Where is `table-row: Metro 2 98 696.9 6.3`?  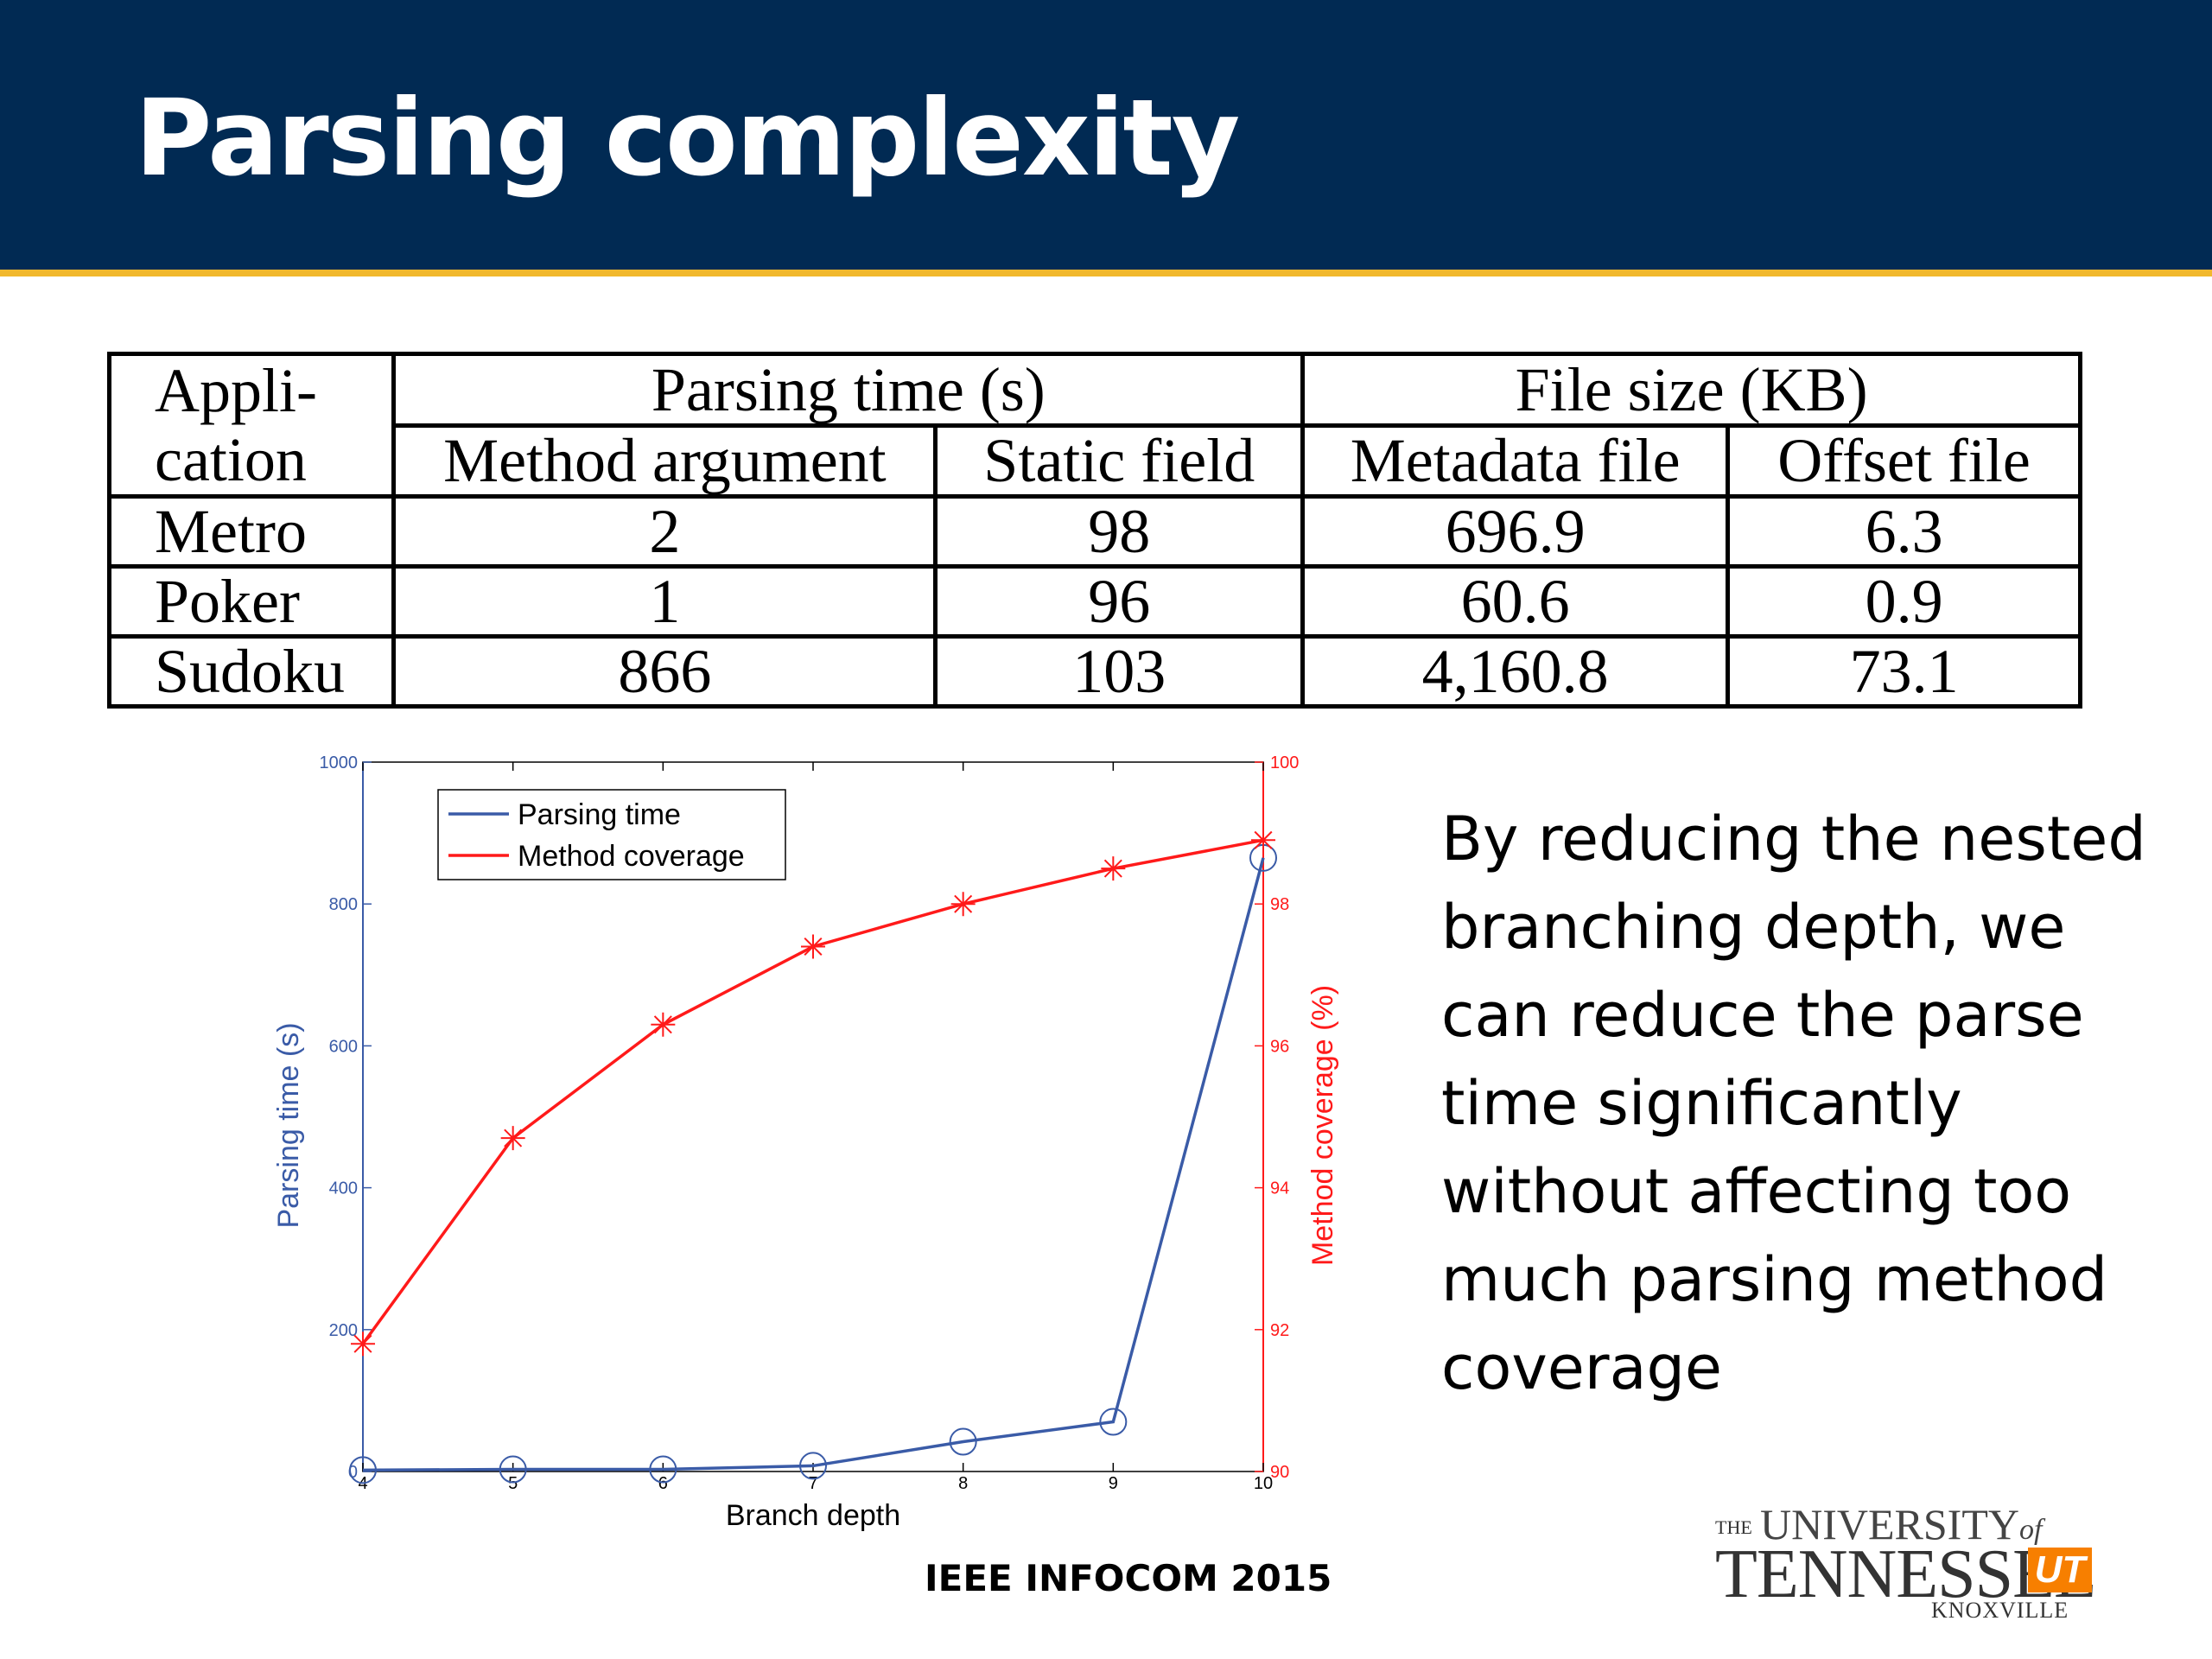
table-row: Metro 2 98 696.9 6.3 is located at coordinates (1094, 531).